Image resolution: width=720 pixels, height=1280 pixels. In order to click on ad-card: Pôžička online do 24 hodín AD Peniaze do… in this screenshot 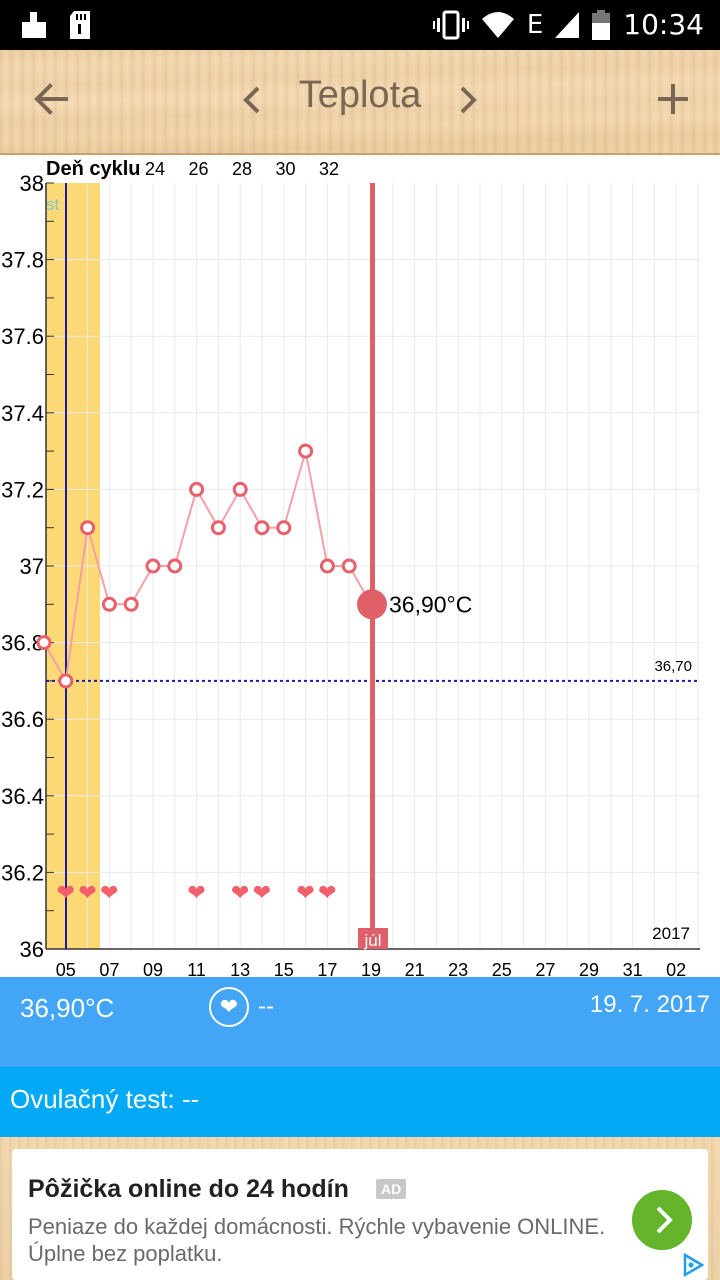, I will do `click(360, 1214)`.